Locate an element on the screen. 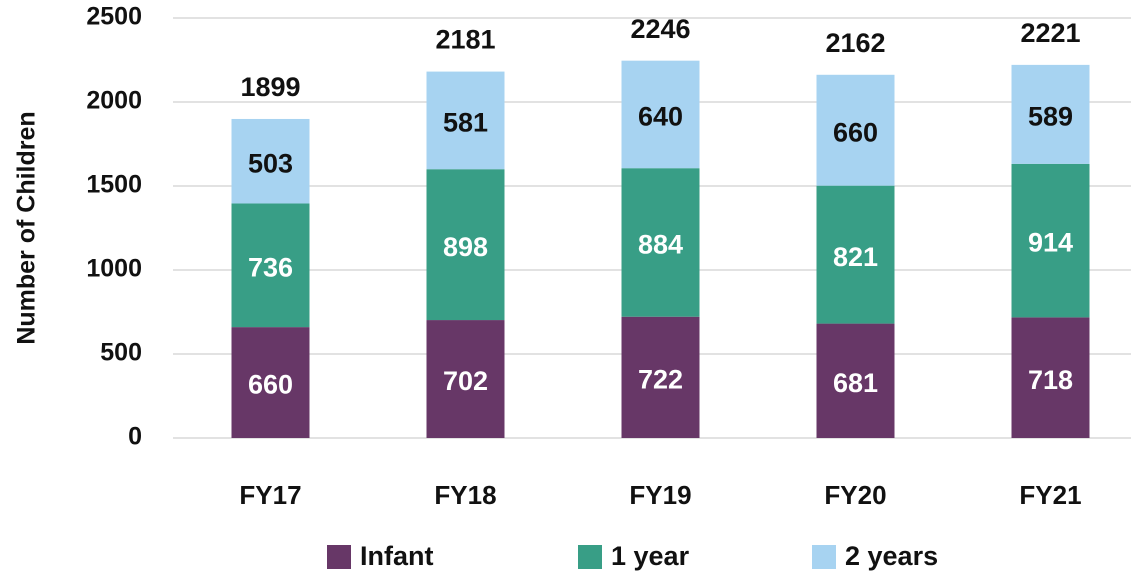  data-label: 581 is located at coordinates (465, 123).